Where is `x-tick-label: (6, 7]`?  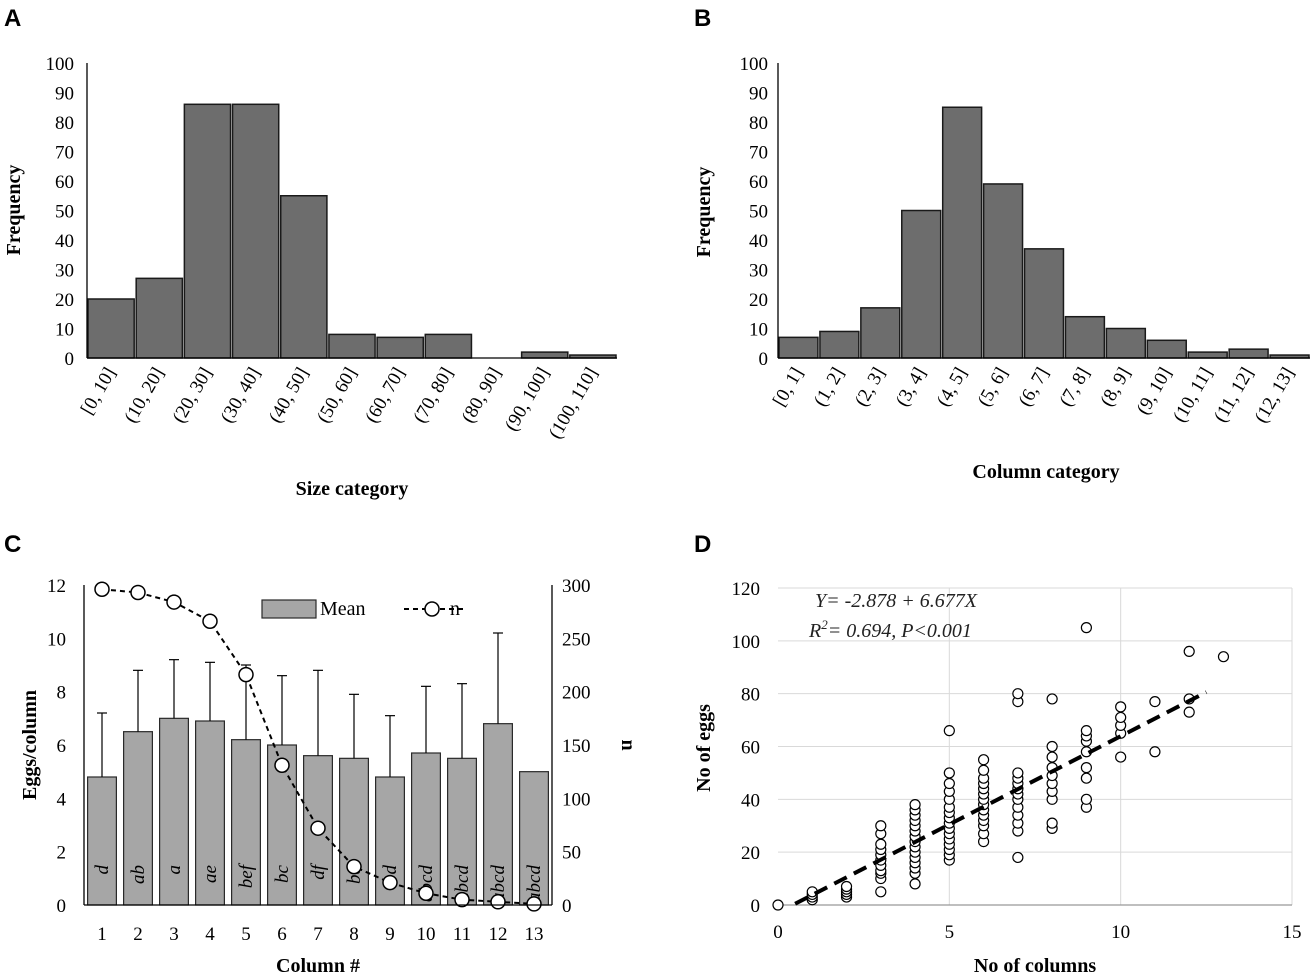
x-tick-label: (6, 7] is located at coordinates (1034, 387).